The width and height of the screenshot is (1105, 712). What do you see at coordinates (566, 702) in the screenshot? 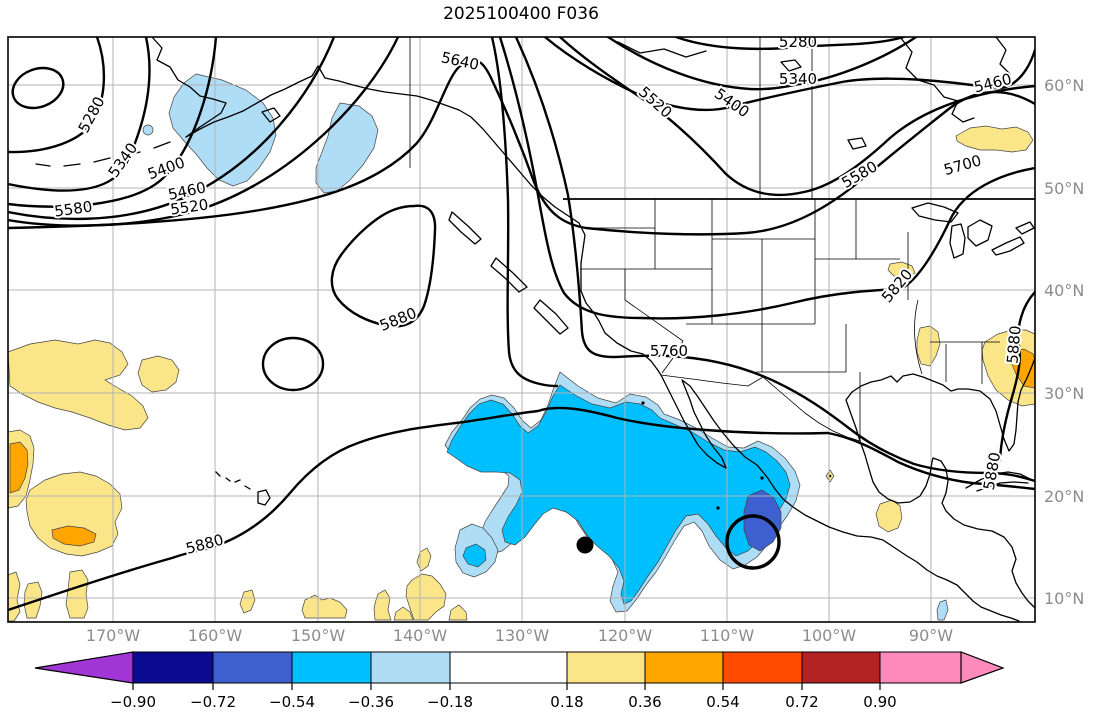
I see `colorbar-tick-label: 0.18` at bounding box center [566, 702].